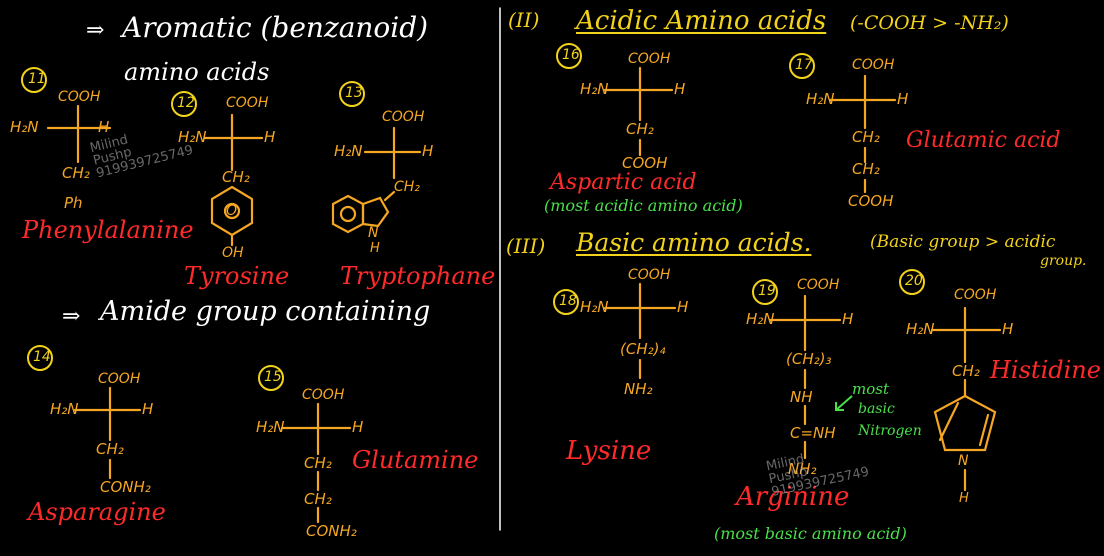  What do you see at coordinates (415, 460) in the screenshot?
I see `glutamine-name: Glutamine` at bounding box center [415, 460].